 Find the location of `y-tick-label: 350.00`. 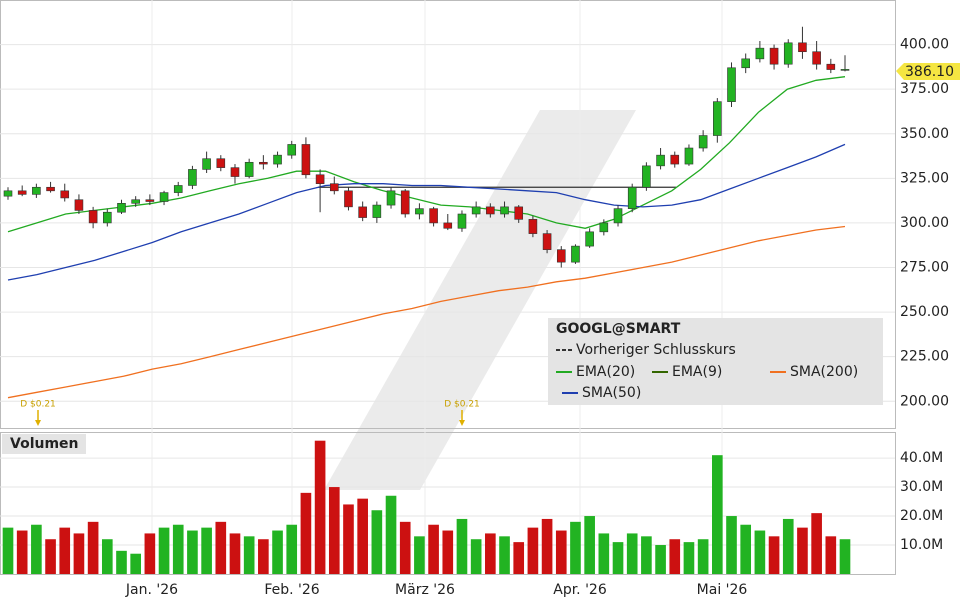

y-tick-label: 350.00 is located at coordinates (924, 134).